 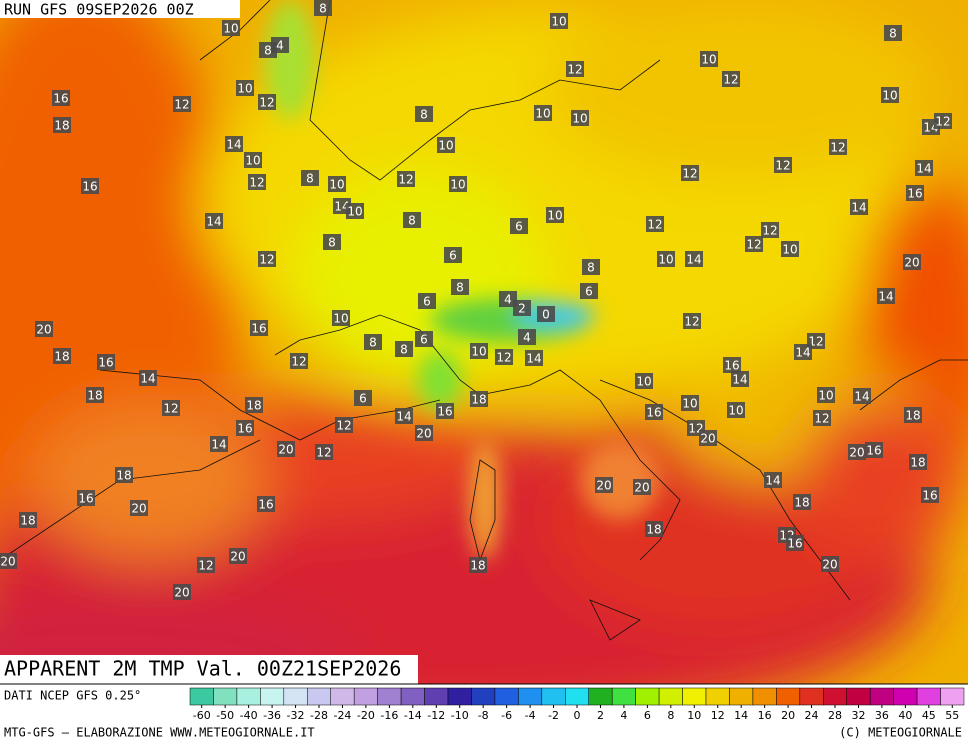 I want to click on colorbar-tick-label: 0, so click(x=577, y=715).